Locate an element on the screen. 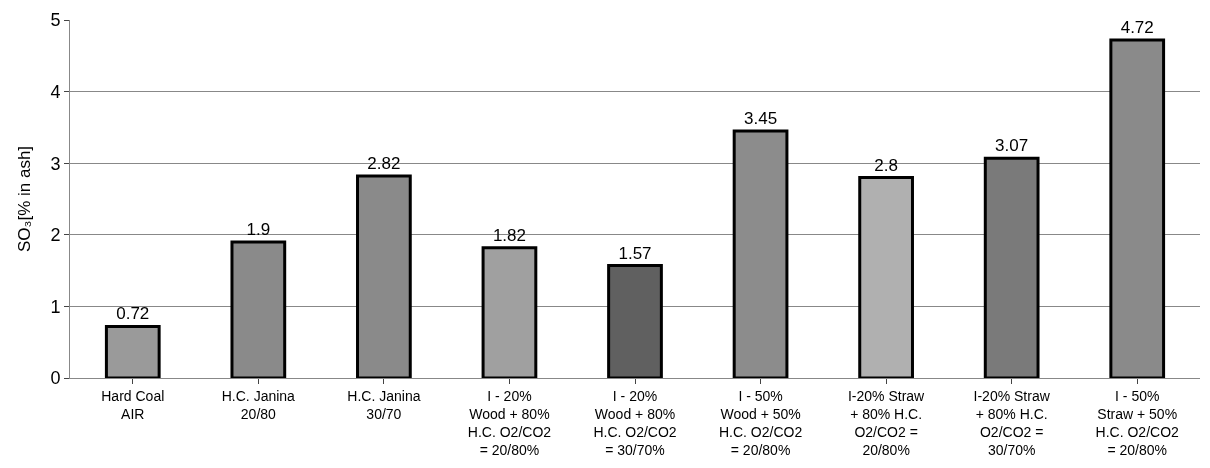  x-tick-label: H.C. Janina 30/70 is located at coordinates (384, 404).